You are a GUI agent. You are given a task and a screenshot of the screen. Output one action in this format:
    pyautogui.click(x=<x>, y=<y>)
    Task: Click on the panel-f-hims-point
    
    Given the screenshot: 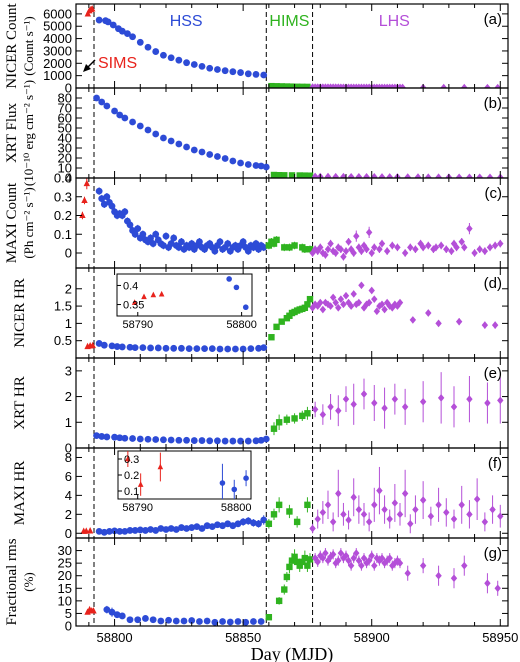 What is the action you would take?
    pyautogui.click(x=269, y=523)
    